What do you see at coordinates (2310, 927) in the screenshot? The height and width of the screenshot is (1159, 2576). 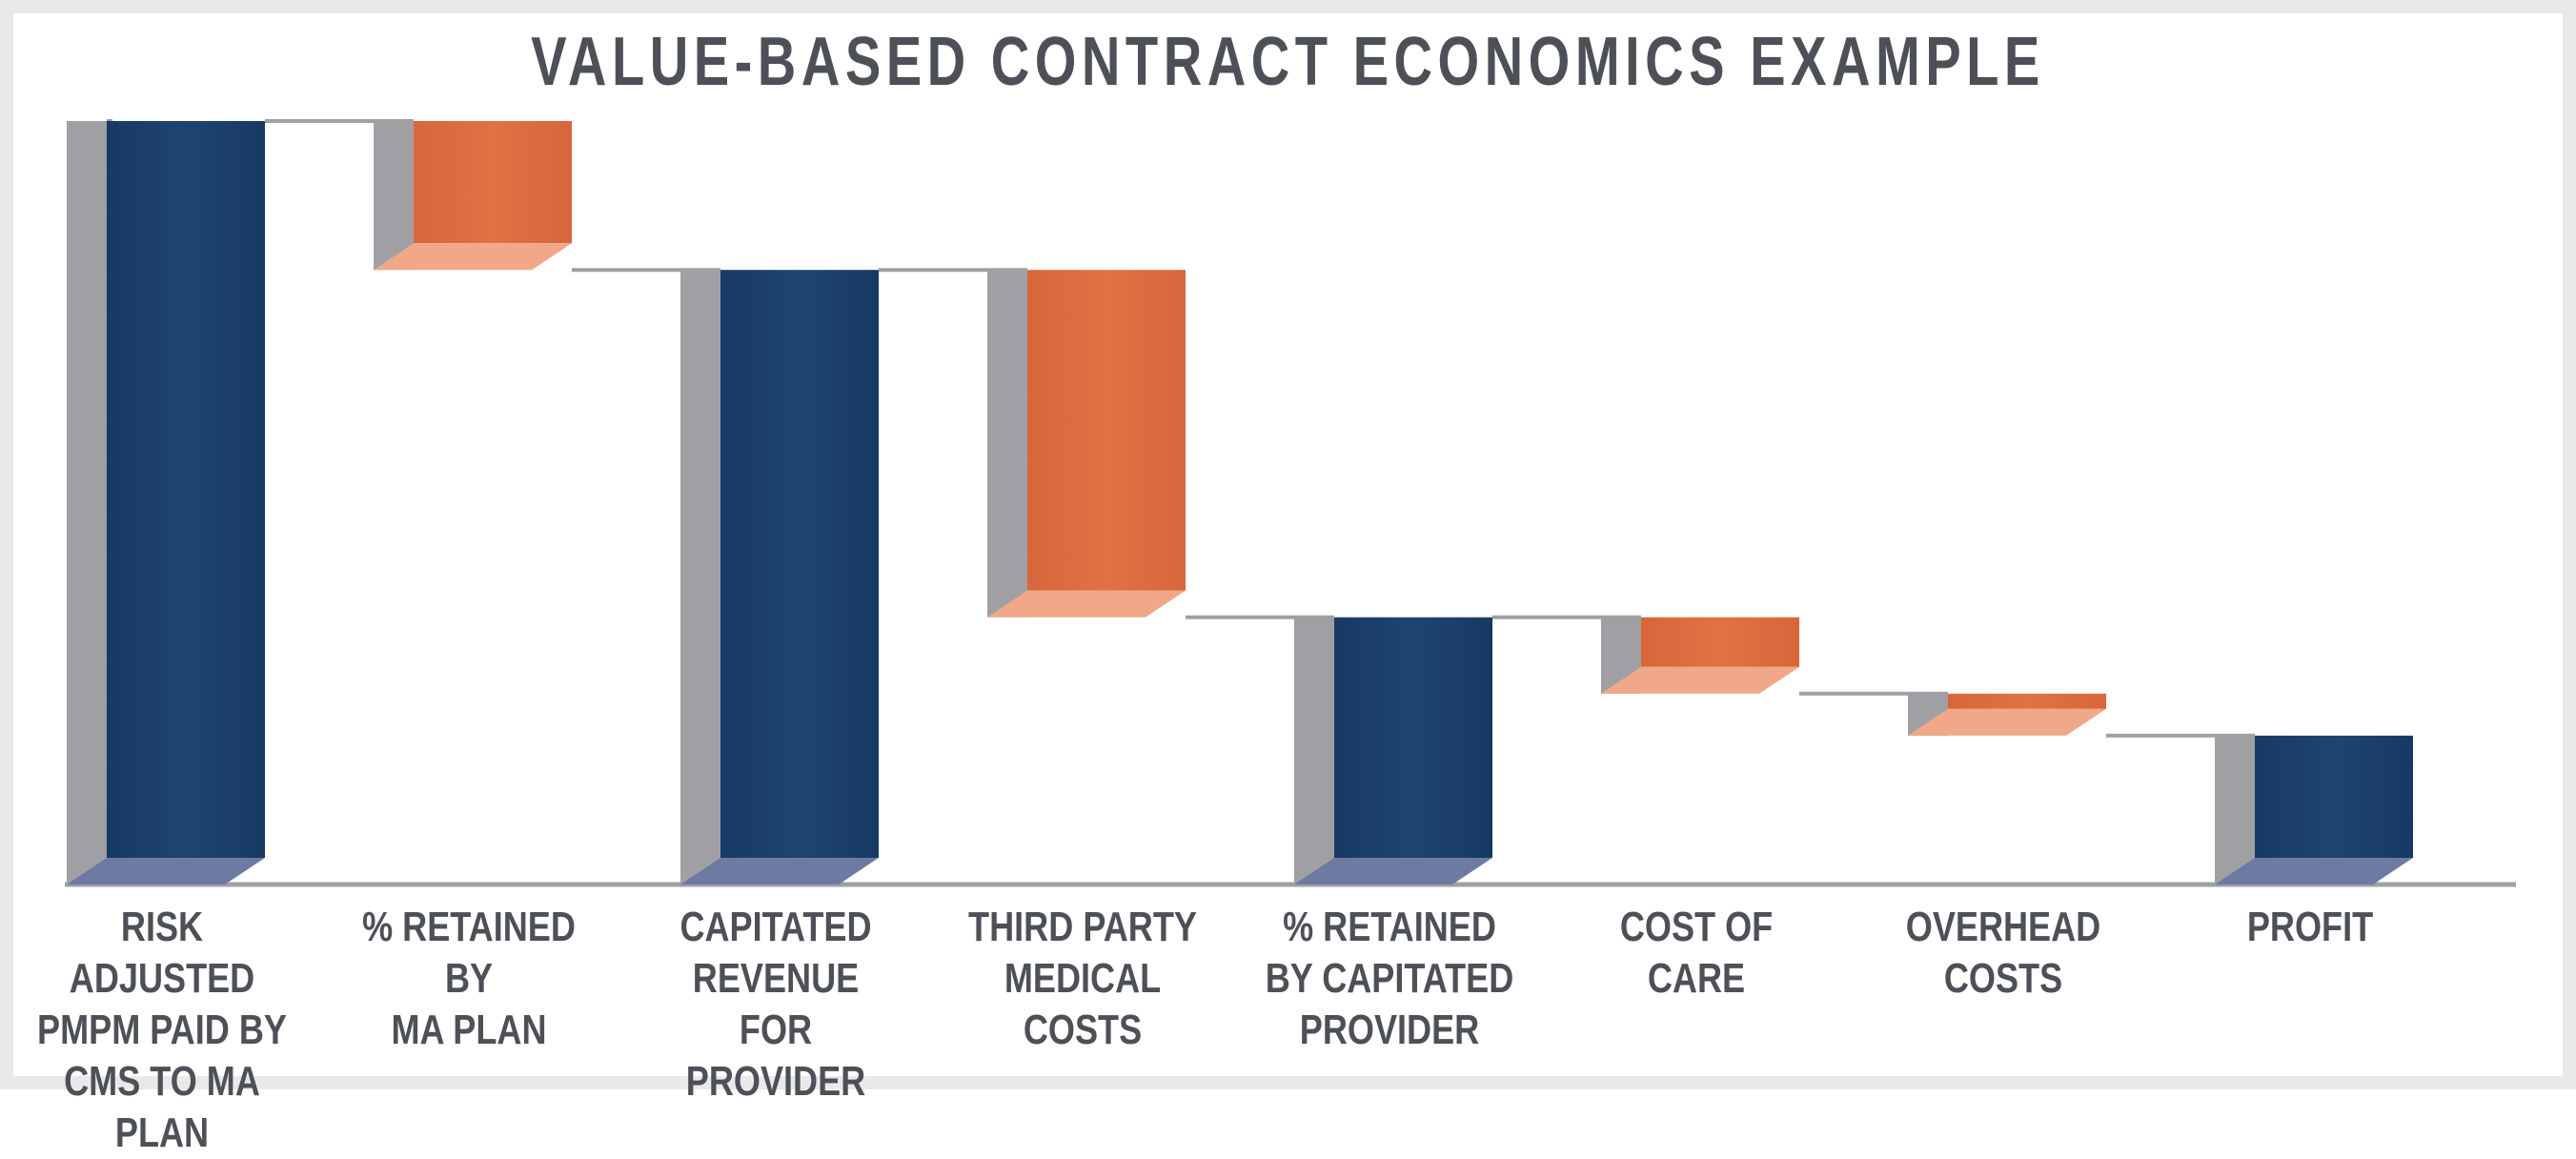 I see `category-label: PROFIT` at bounding box center [2310, 927].